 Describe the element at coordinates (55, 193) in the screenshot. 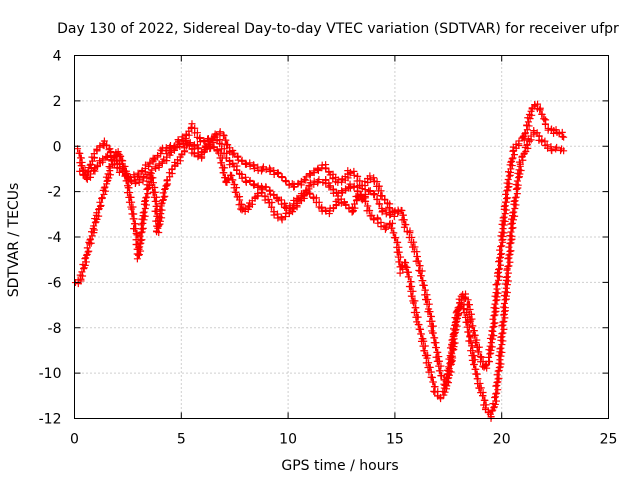

I see `y-tick-label: -2` at that location.